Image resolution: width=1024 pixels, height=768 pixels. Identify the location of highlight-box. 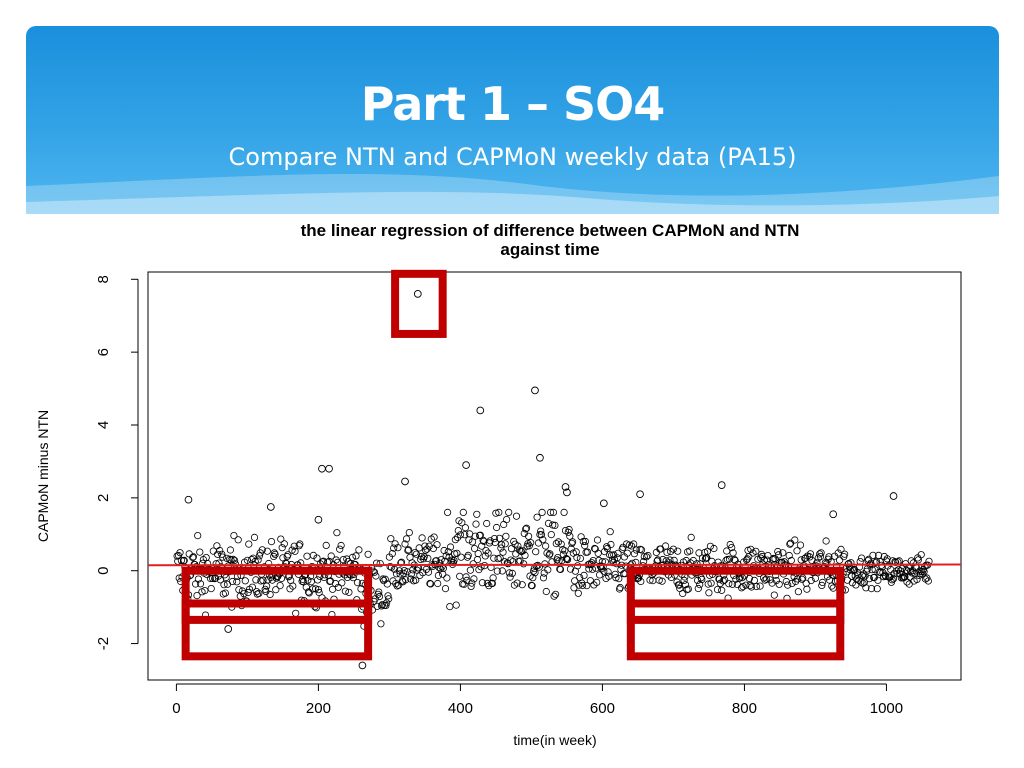
(277, 613).